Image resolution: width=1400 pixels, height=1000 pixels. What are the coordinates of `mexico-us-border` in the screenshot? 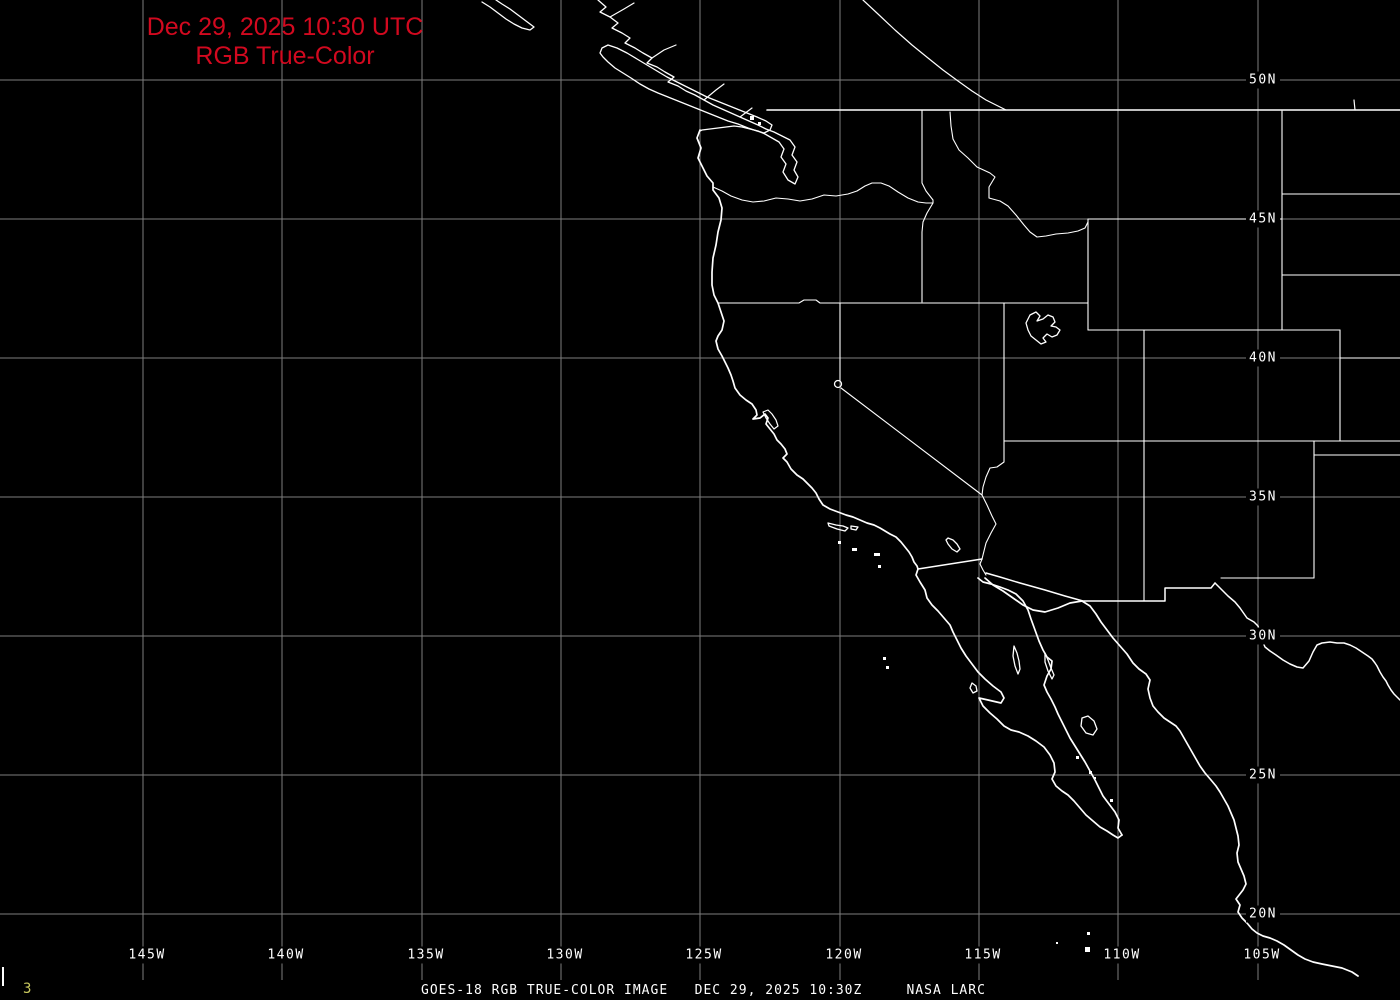 It's located at (1158, 629).